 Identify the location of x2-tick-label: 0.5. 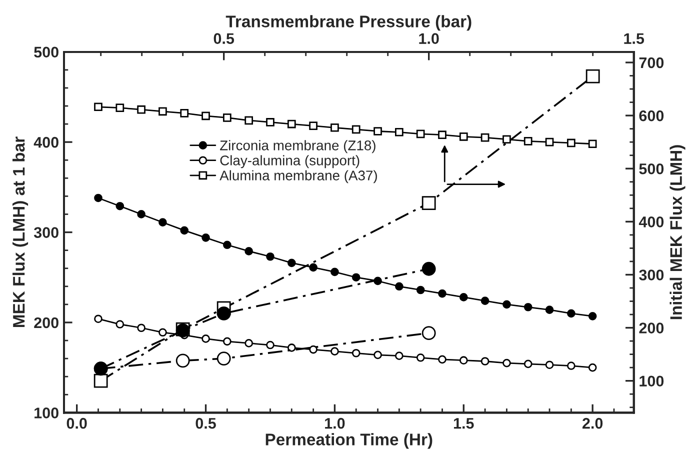
(206, 423).